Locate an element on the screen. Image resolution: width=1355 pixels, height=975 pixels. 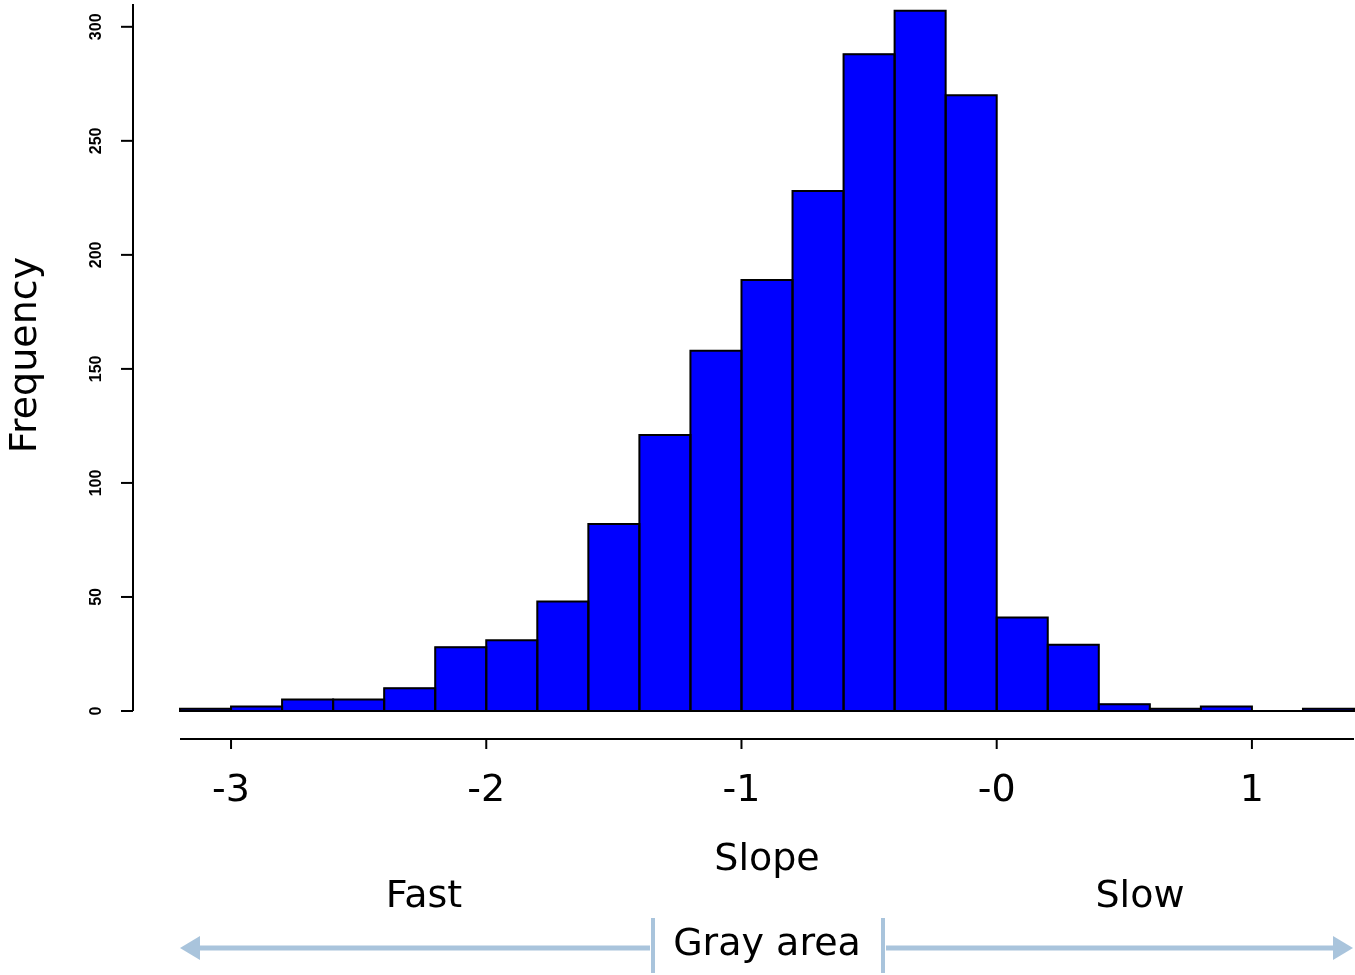
y-tick-label: 300 is located at coordinates (96, 27).